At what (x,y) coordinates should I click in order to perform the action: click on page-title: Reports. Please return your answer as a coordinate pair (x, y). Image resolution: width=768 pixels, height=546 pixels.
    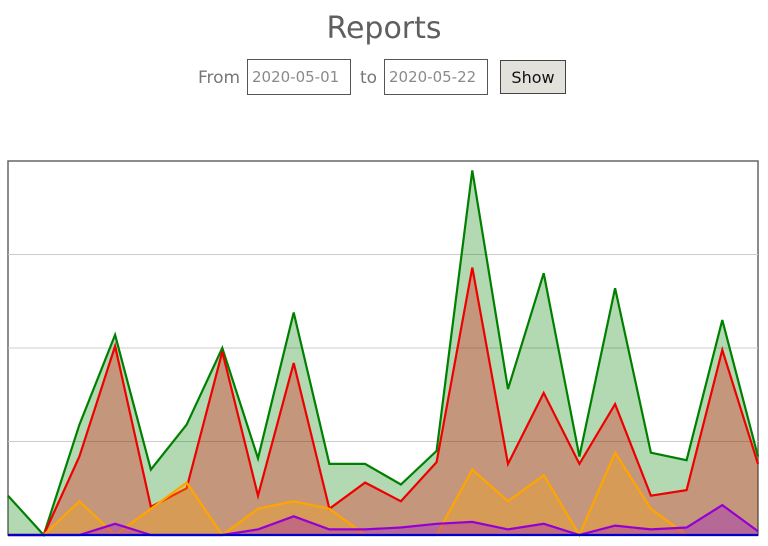
    Looking at the image, I should click on (384, 28).